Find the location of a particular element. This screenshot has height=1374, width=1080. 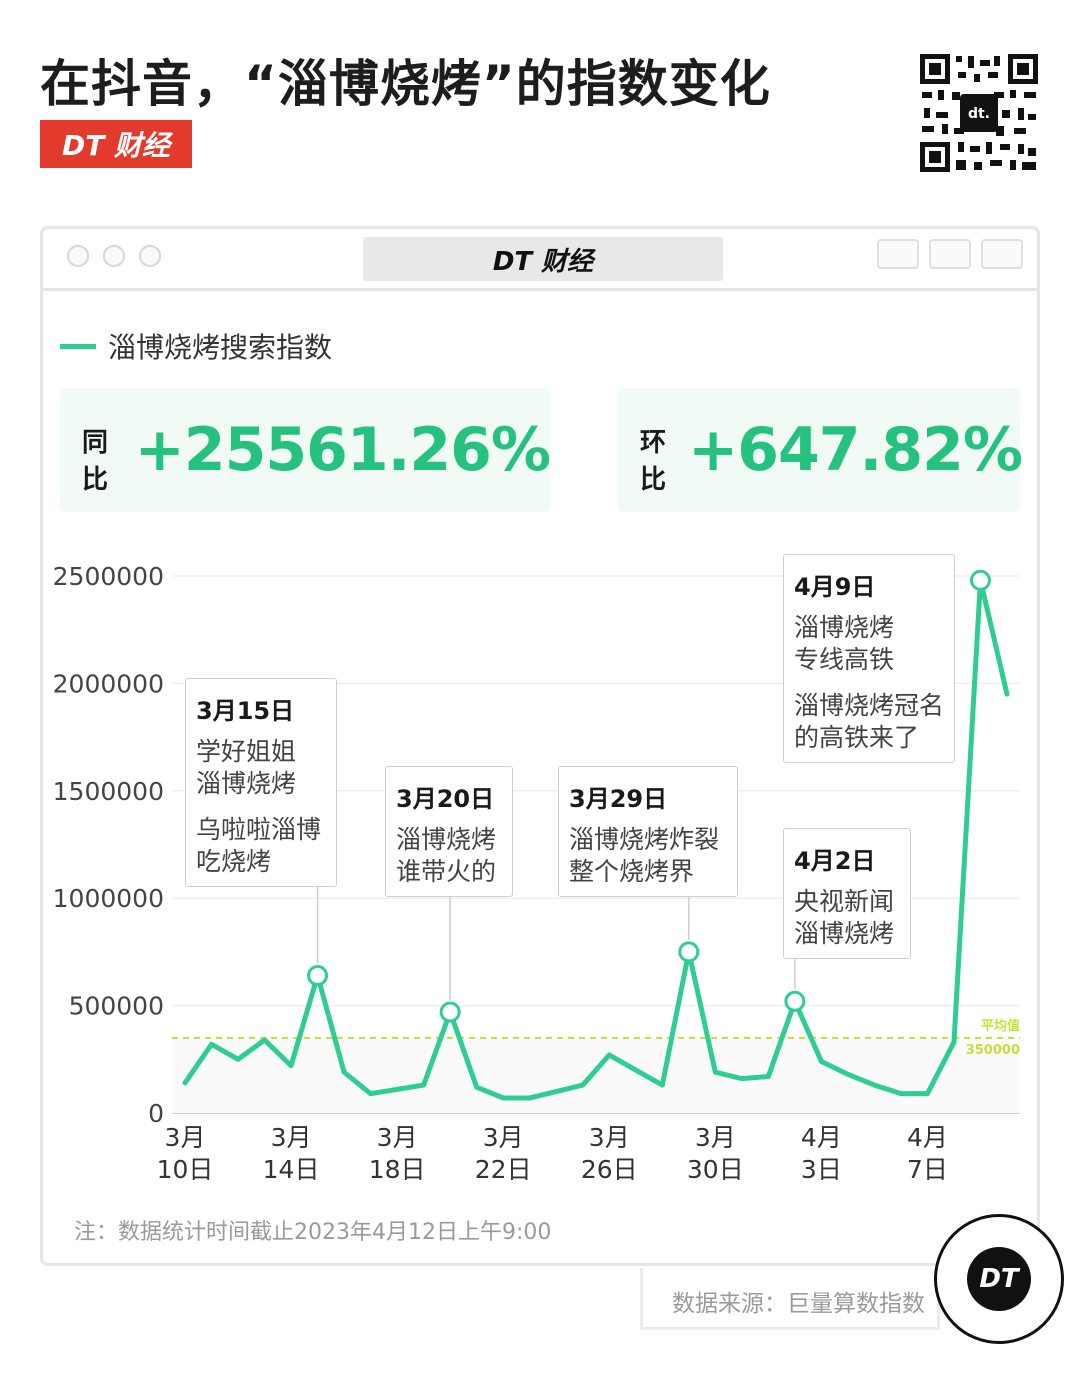

yoy-stat-card: 同比 +25561.26% is located at coordinates (305, 450).